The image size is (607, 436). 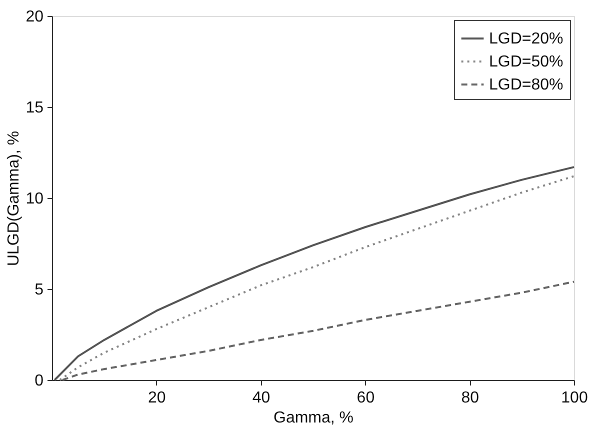 I want to click on x-tick-label: 100, so click(x=574, y=398).